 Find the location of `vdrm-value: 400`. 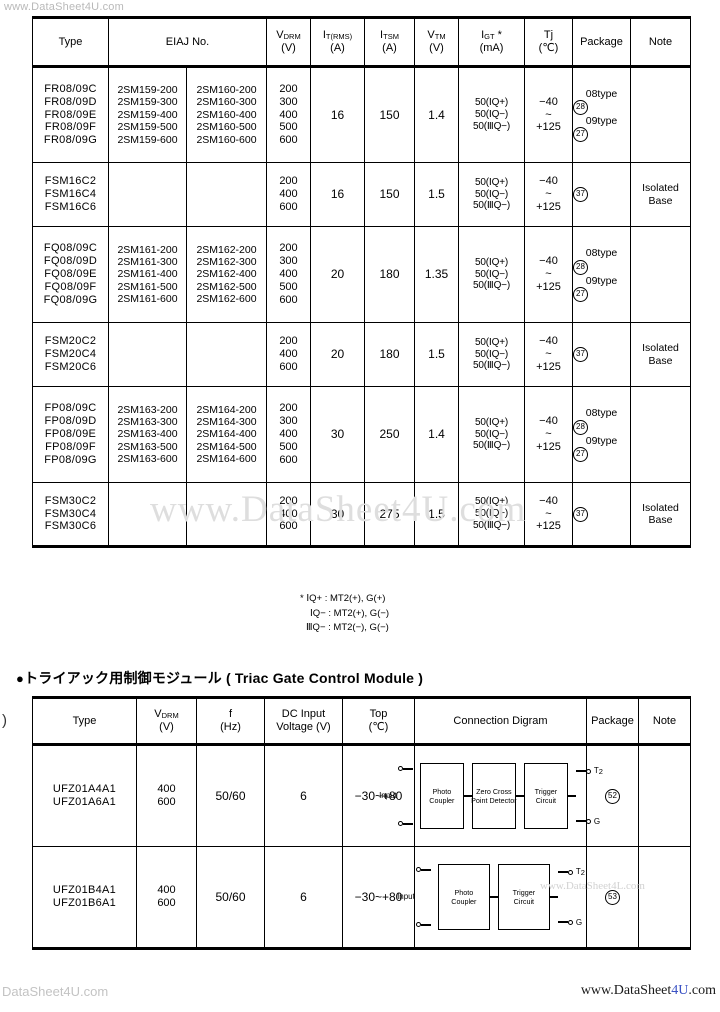

vdrm-value: 400 is located at coordinates (288, 274).